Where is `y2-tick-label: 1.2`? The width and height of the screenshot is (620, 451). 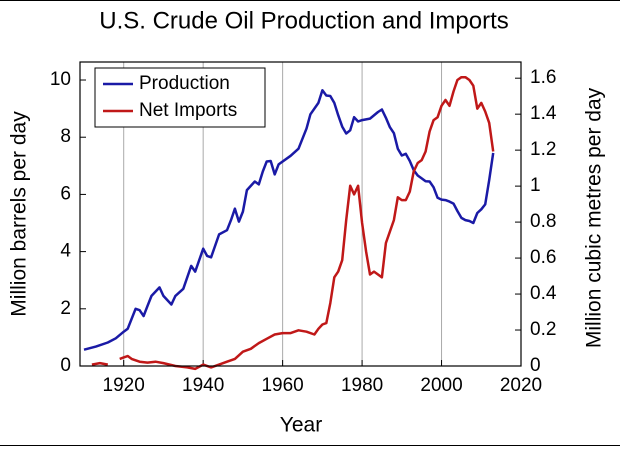 y2-tick-label: 1.2 is located at coordinates (543, 149).